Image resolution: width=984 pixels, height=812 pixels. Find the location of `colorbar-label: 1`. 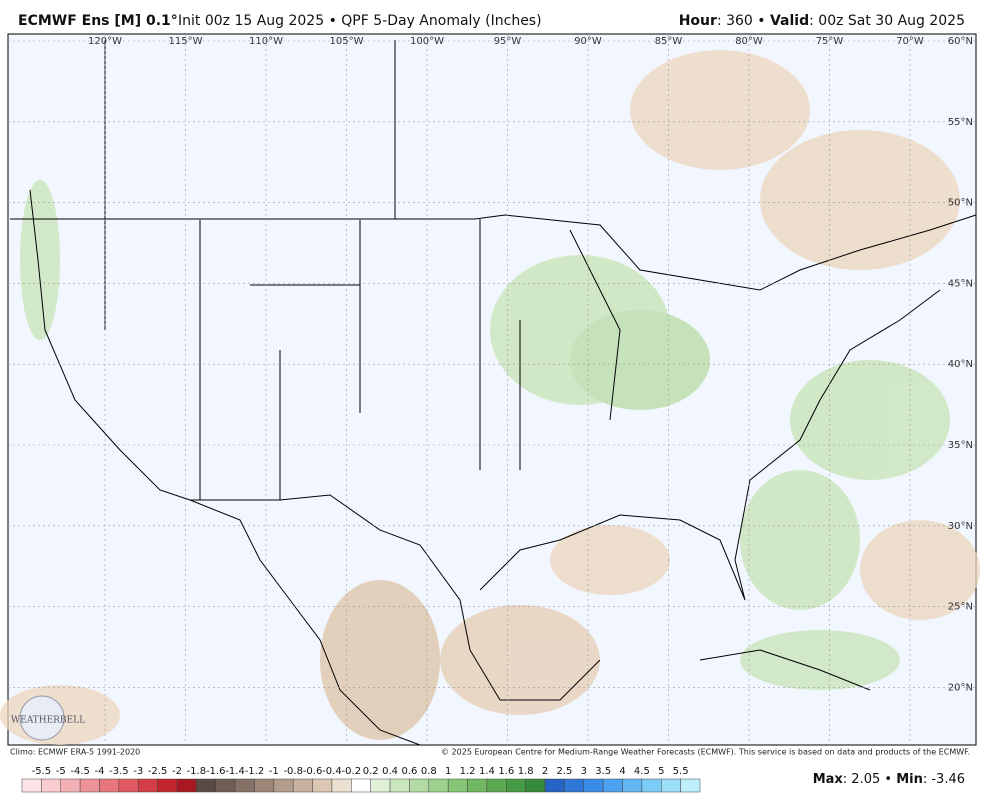

colorbar-label: 1 is located at coordinates (448, 771).